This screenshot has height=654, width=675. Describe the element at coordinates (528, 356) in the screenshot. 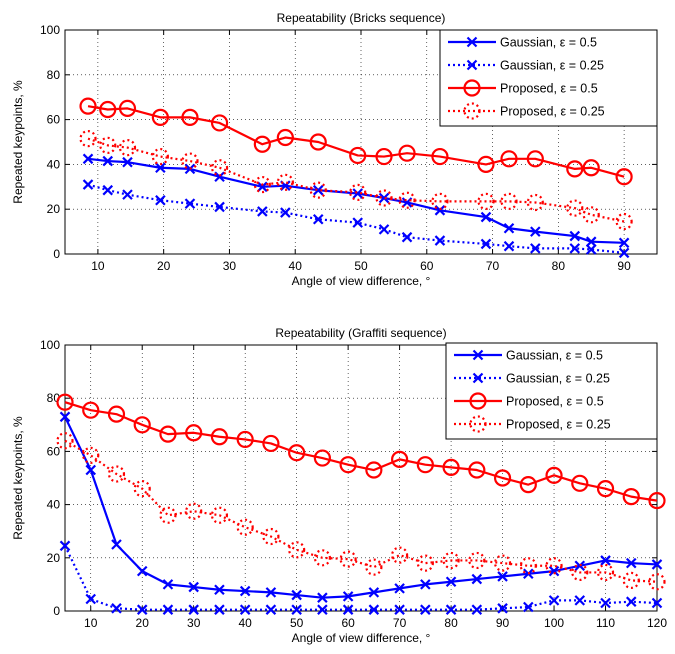

I see `legend-entry: Gaussian, ε = 0.5` at that location.